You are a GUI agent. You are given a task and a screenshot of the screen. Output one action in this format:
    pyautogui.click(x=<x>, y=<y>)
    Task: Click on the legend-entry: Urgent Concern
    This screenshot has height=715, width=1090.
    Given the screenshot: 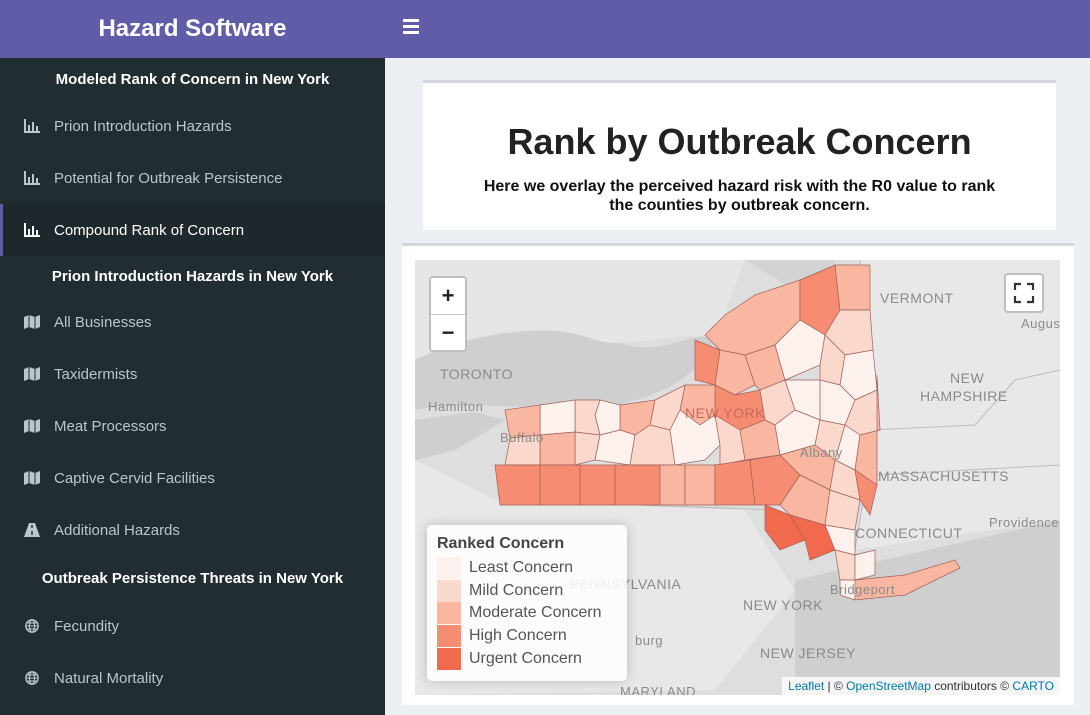 What is the action you would take?
    pyautogui.click(x=527, y=658)
    